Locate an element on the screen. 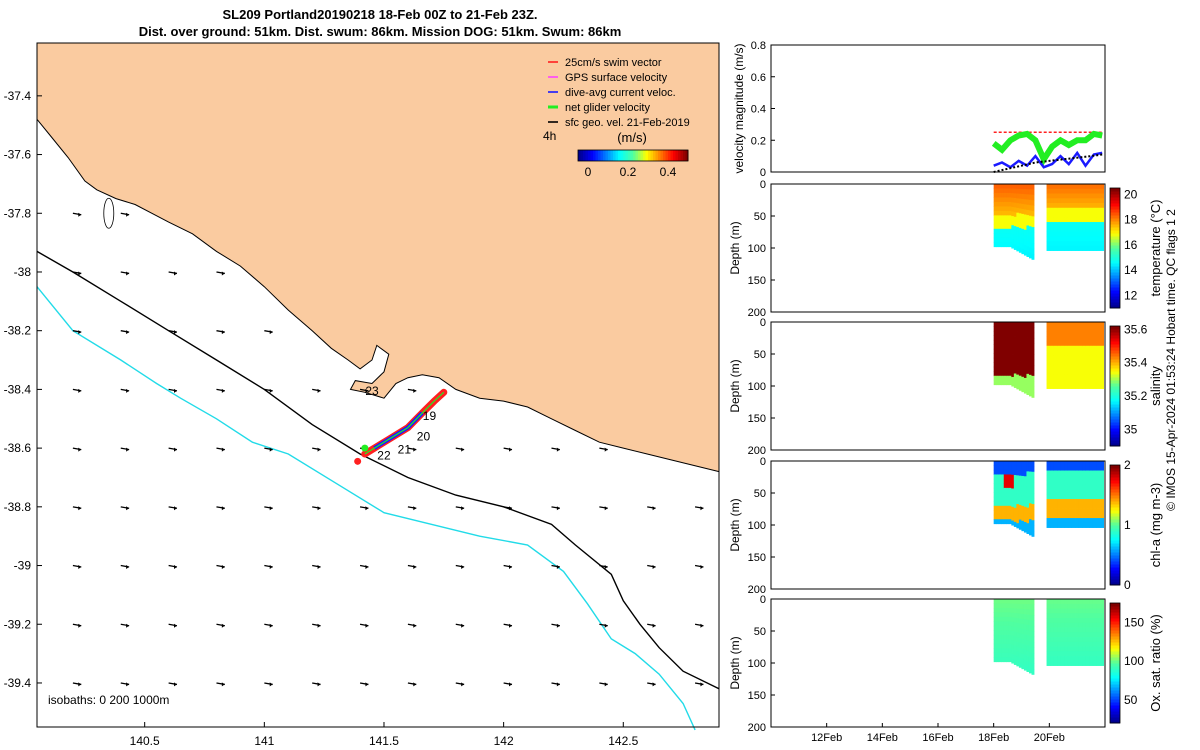 The height and width of the screenshot is (750, 1200). oxygen-y-label: Depth (m) is located at coordinates (735, 662).